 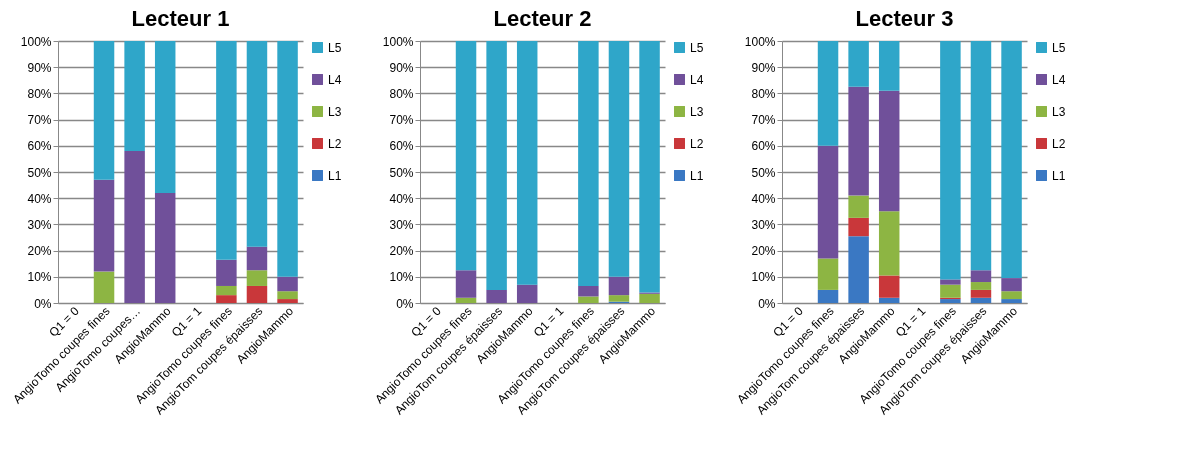 I want to click on chart-title: Lecteur 3, so click(x=904, y=18).